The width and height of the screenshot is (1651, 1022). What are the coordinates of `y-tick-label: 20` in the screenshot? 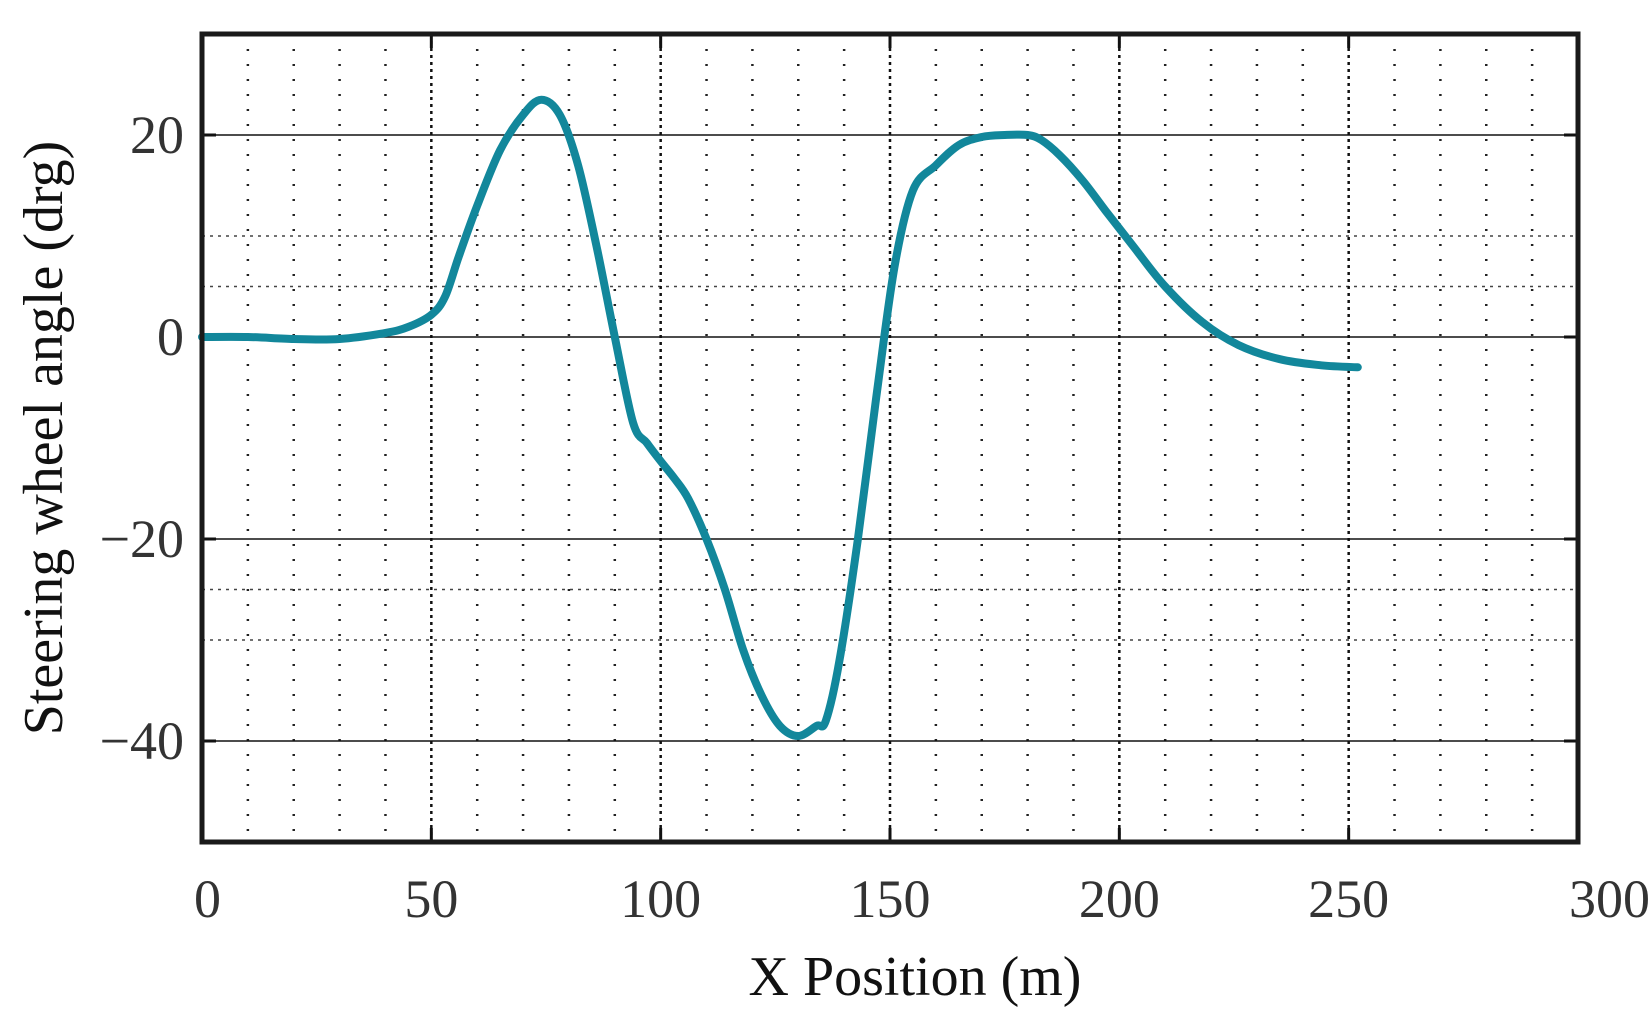 It's located at (157, 135).